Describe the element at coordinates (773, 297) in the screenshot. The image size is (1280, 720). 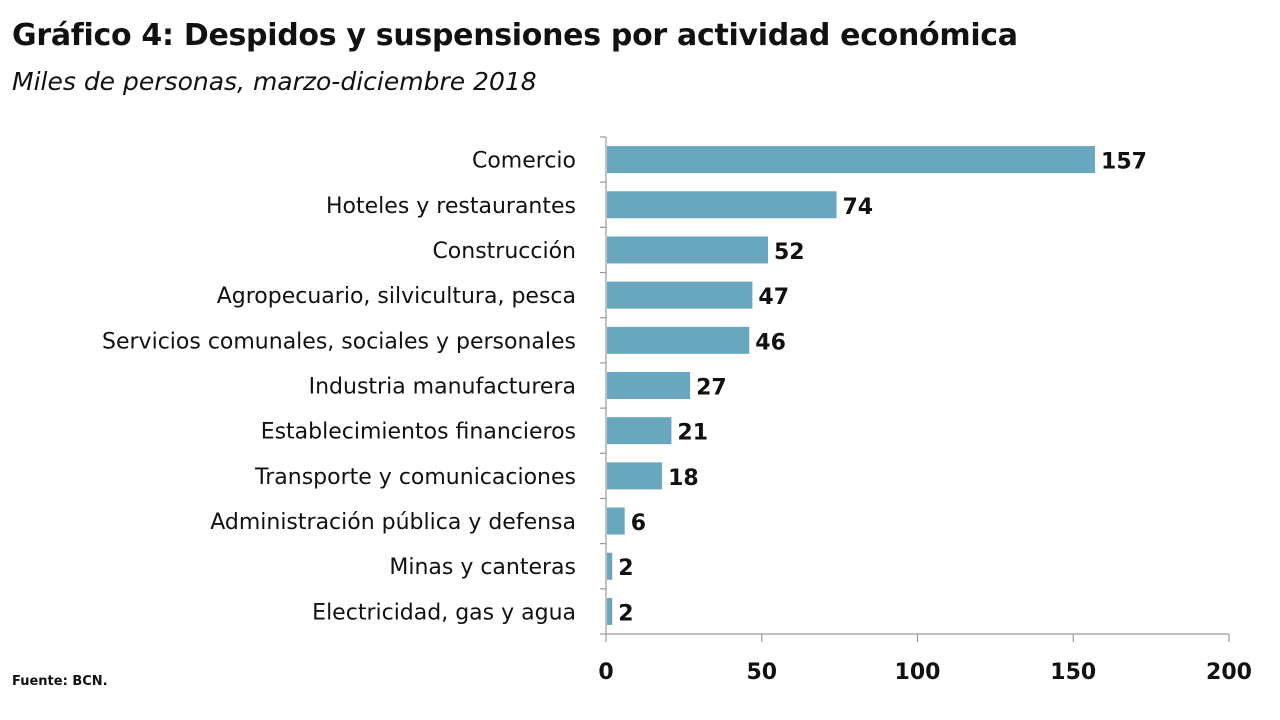
I see `value-label: 47` at that location.